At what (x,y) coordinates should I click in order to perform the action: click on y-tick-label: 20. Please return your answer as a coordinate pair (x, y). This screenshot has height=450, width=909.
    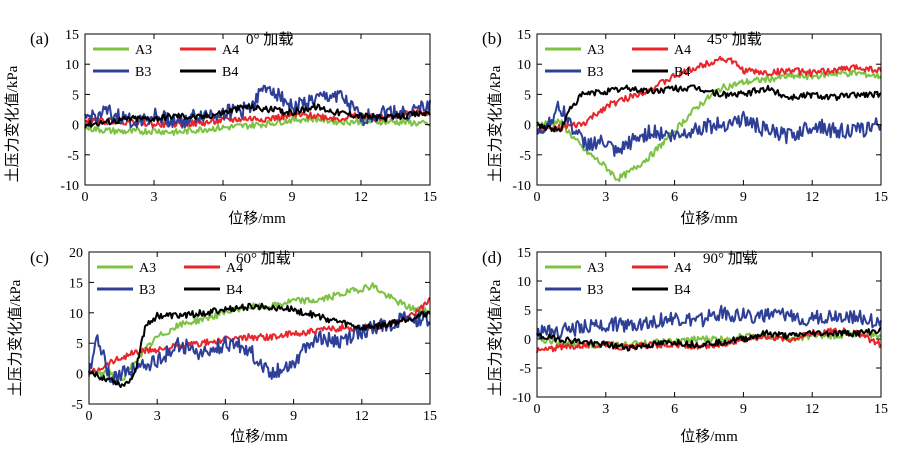
    Looking at the image, I should click on (76, 253).